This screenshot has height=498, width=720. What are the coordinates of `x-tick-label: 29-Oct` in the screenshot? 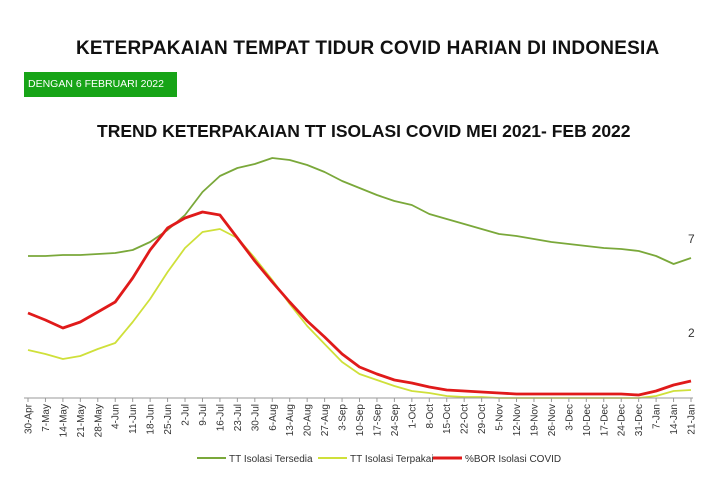 It's located at (482, 419).